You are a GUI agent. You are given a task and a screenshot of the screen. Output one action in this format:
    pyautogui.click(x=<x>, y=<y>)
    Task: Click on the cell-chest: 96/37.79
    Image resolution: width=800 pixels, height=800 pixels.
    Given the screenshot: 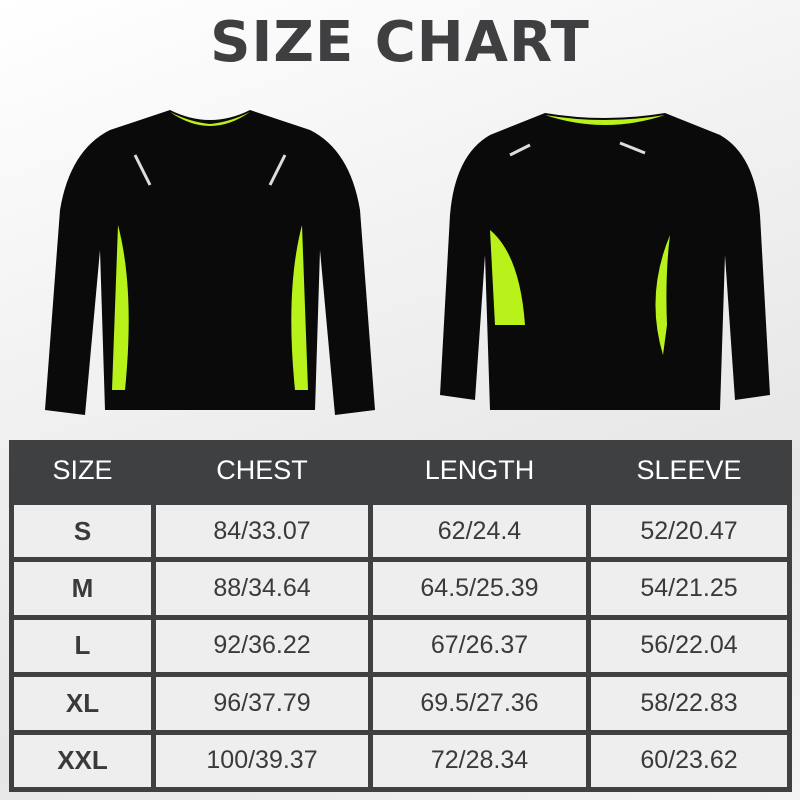 What is the action you would take?
    pyautogui.click(x=262, y=703)
    